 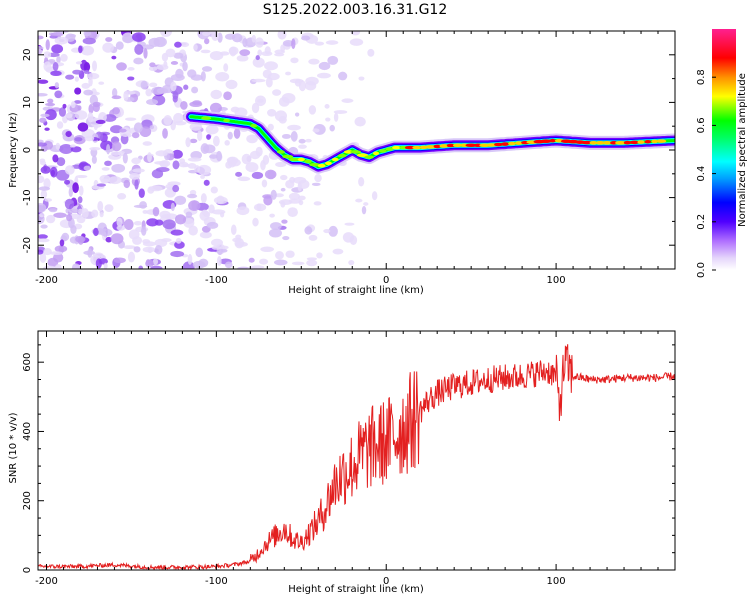 I want to click on colorbar-label: Normalized spectral amplitude, so click(x=742, y=150).